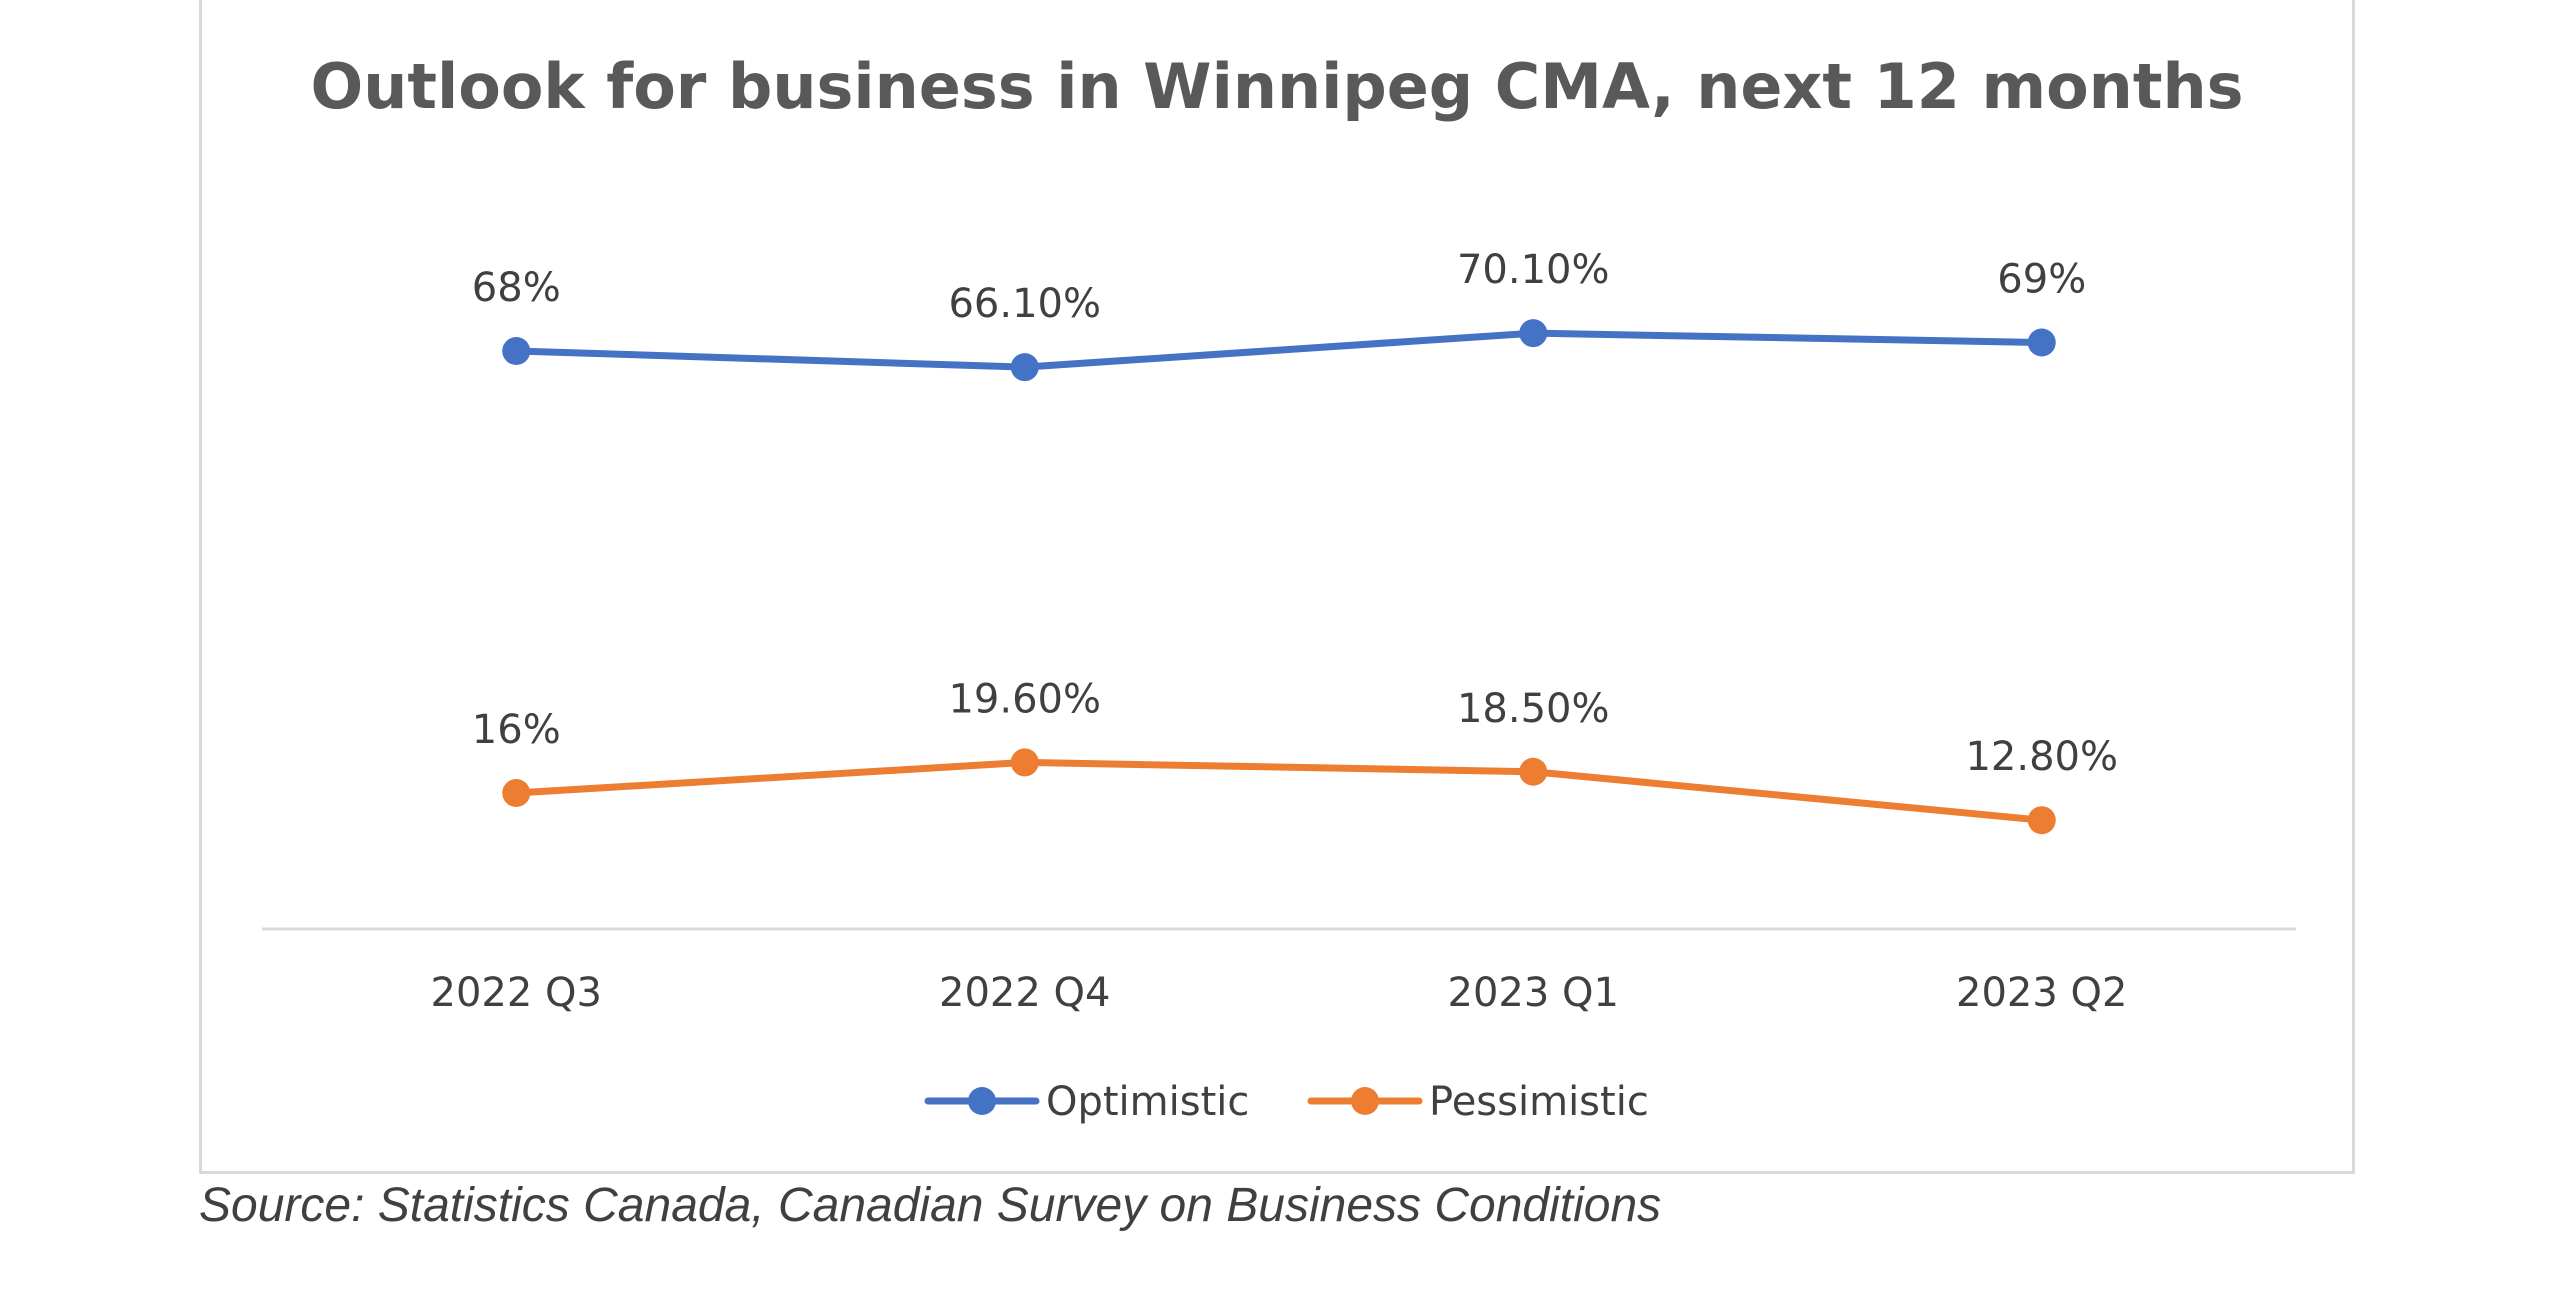 The height and width of the screenshot is (1294, 2560). What do you see at coordinates (1024, 993) in the screenshot?
I see `x-tick-label: 2022 Q4` at bounding box center [1024, 993].